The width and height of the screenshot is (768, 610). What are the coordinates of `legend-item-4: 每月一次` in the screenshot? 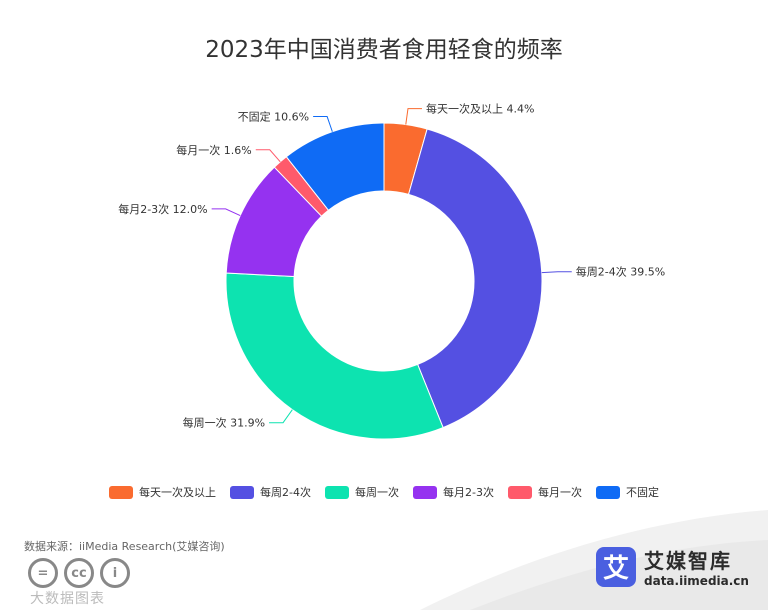 It's located at (544, 492).